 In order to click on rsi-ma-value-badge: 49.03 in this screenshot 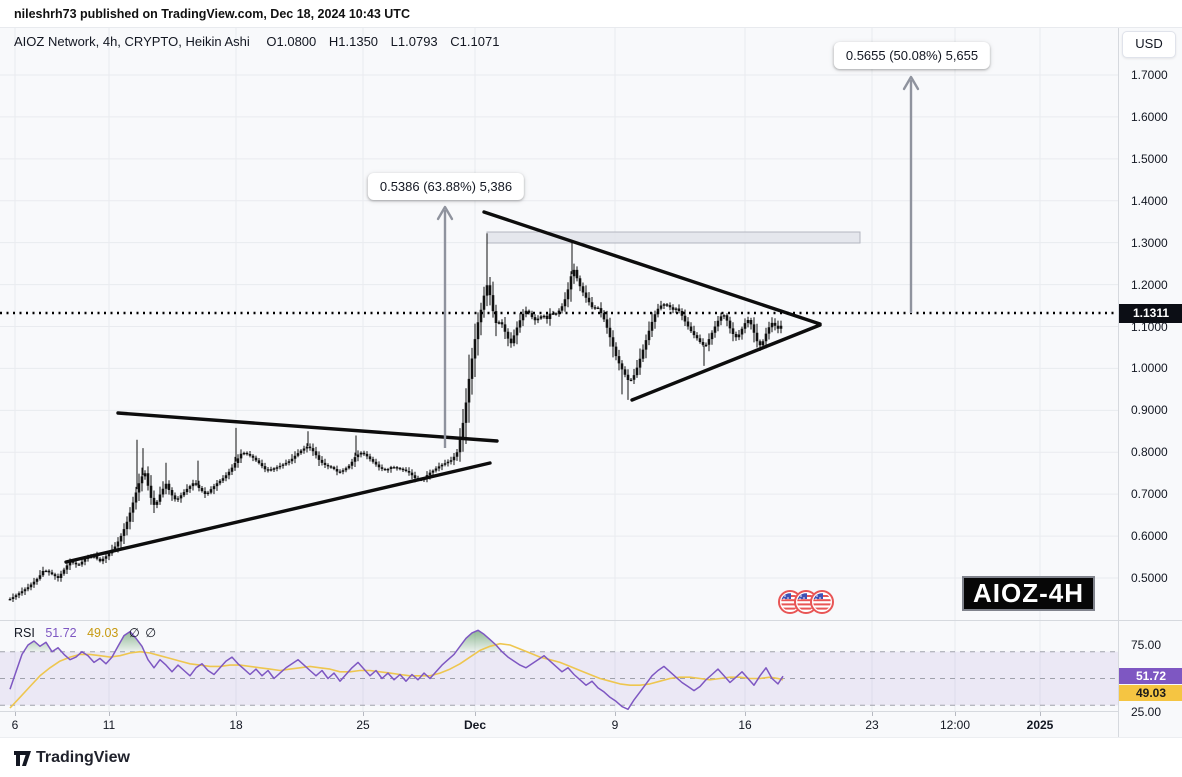, I will do `click(1150, 693)`.